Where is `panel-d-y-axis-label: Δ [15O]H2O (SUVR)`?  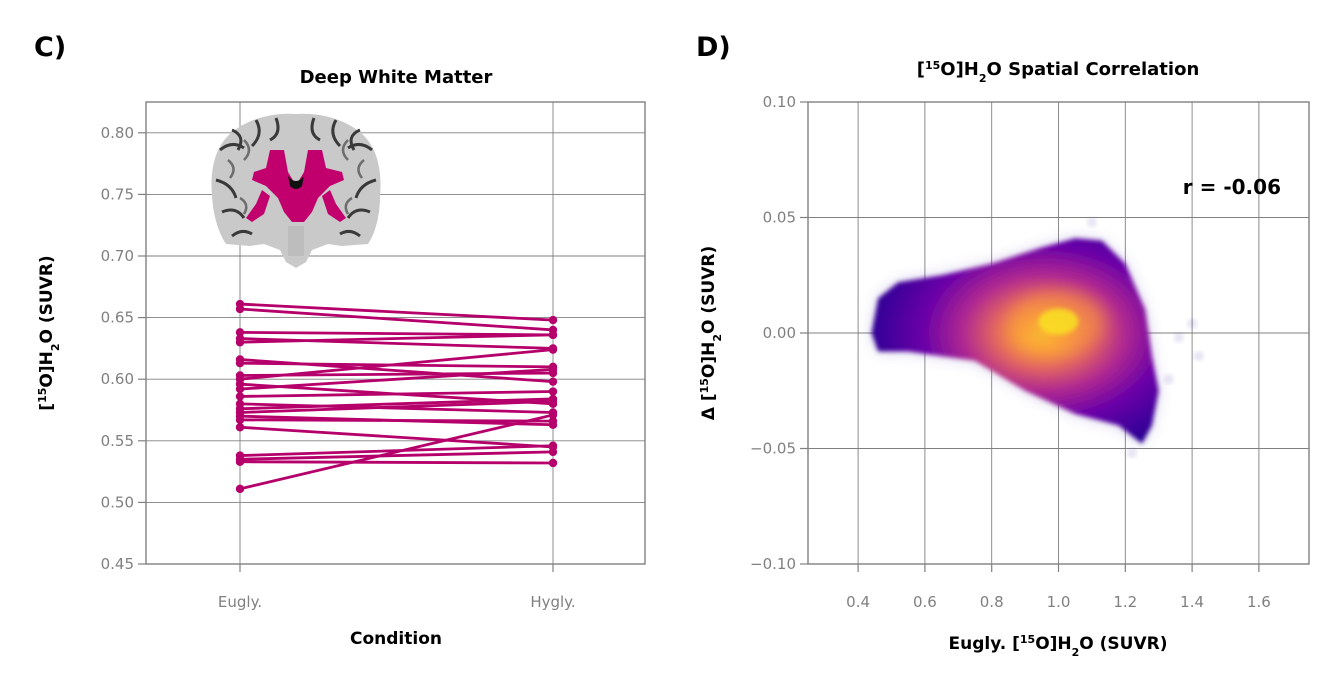 panel-d-y-axis-label: Δ [15O]H2O (SUVR) is located at coordinates (711, 333).